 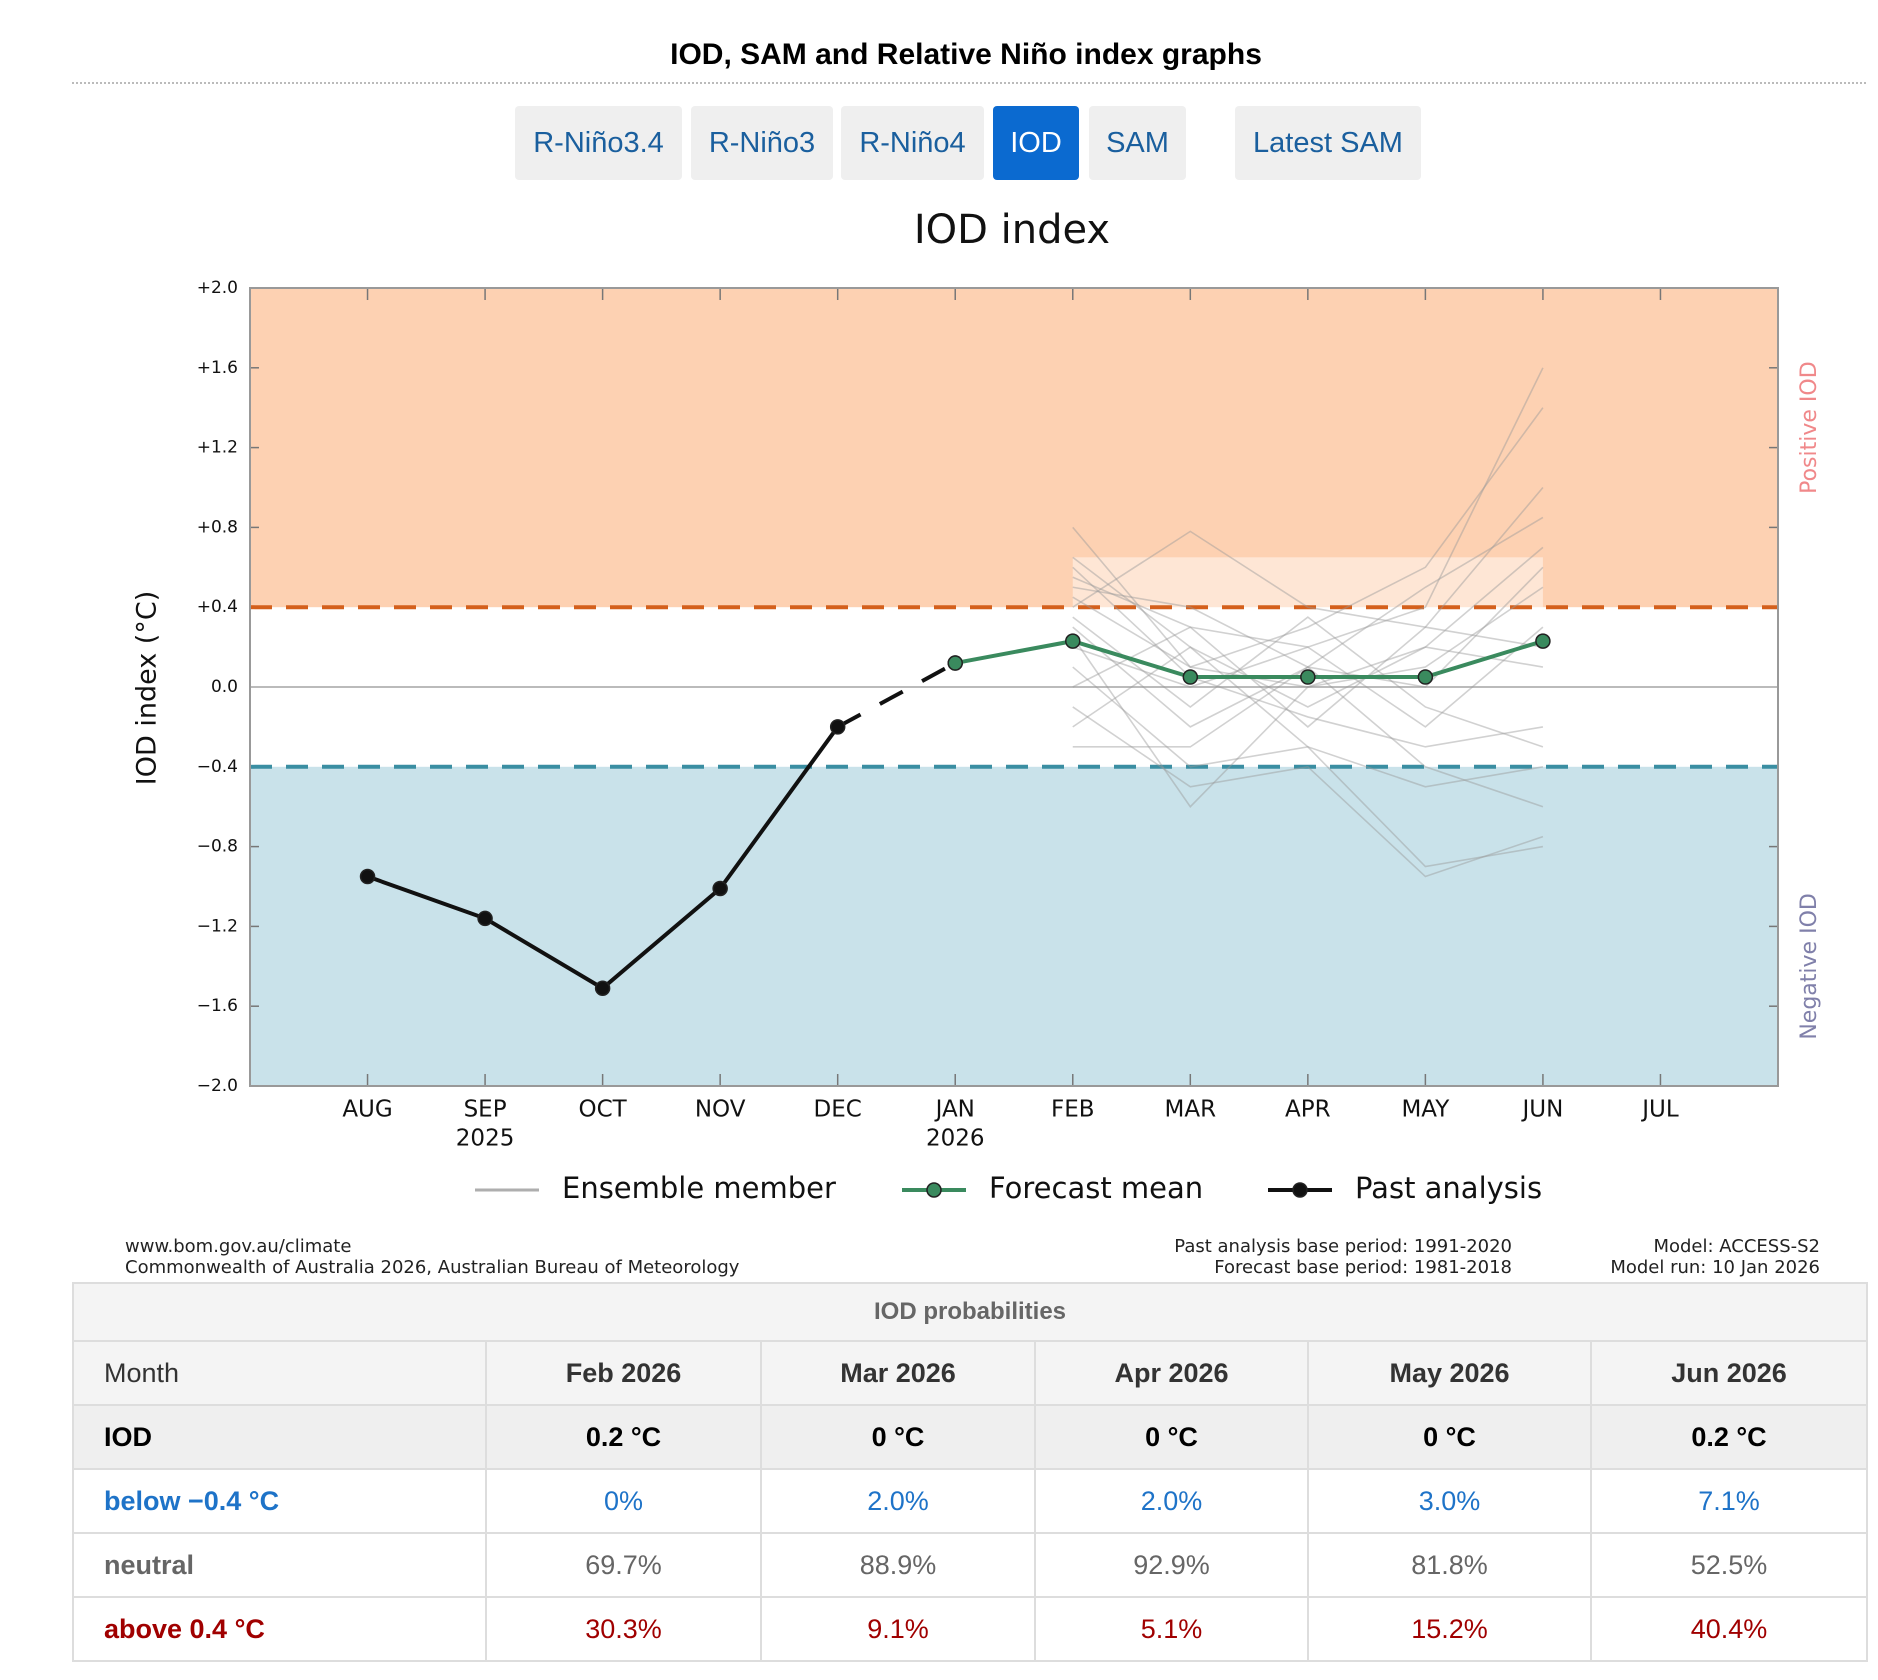 What do you see at coordinates (217, 926) in the screenshot?
I see `y-tick-label: −1.2` at bounding box center [217, 926].